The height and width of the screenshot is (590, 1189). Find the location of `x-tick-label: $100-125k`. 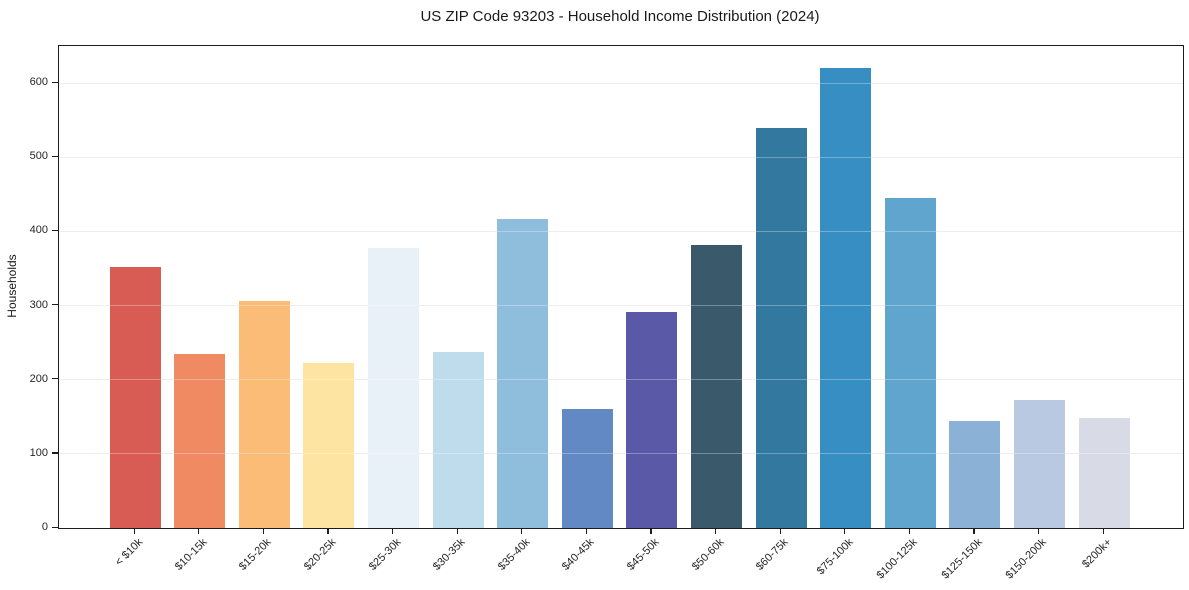

x-tick-label: $100-125k is located at coordinates (897, 559).